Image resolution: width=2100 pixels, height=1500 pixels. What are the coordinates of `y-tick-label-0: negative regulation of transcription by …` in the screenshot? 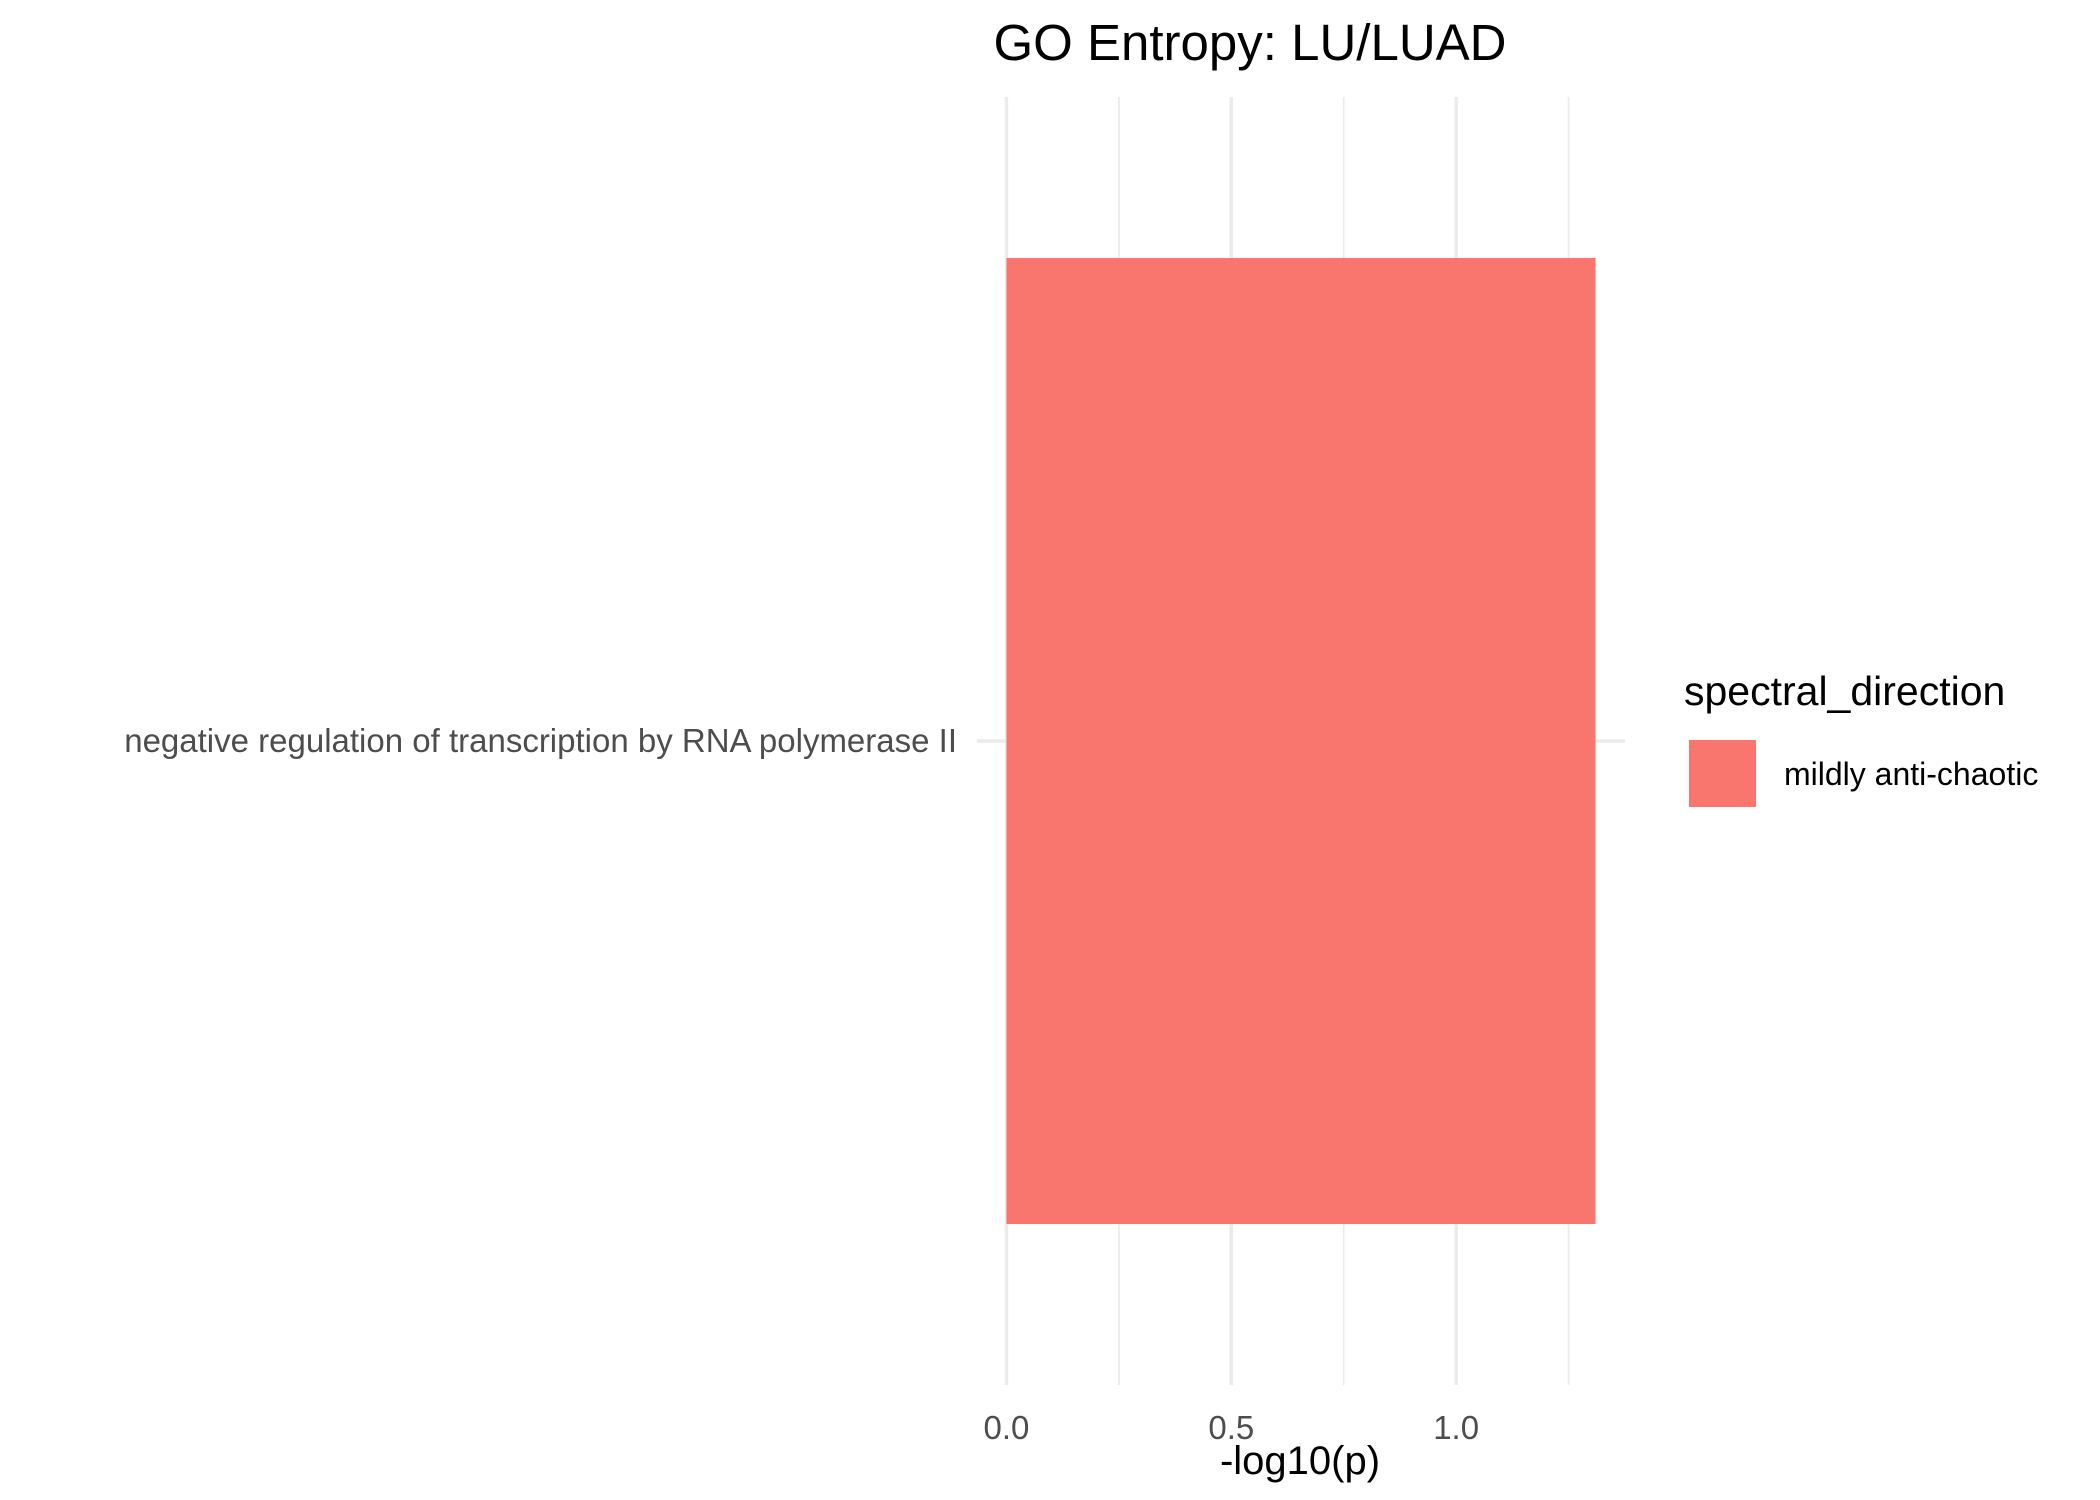 It's located at (540, 740).